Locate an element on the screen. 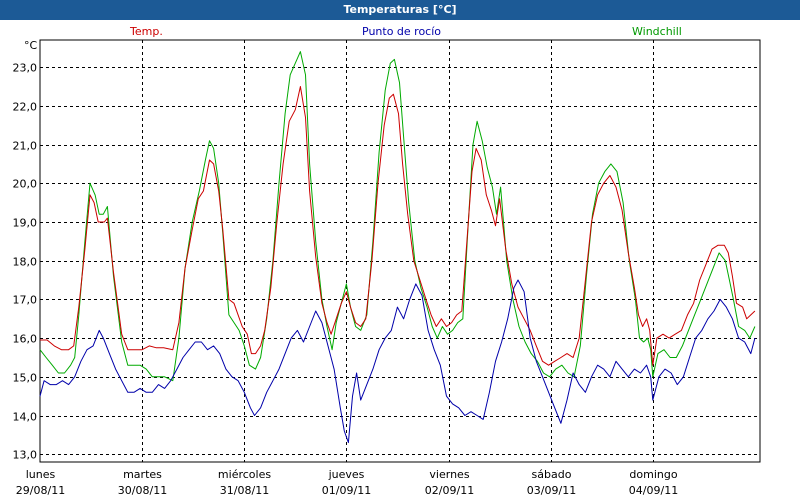 The width and height of the screenshot is (800, 500). x-tick-date: 02/09/11 is located at coordinates (449, 490).